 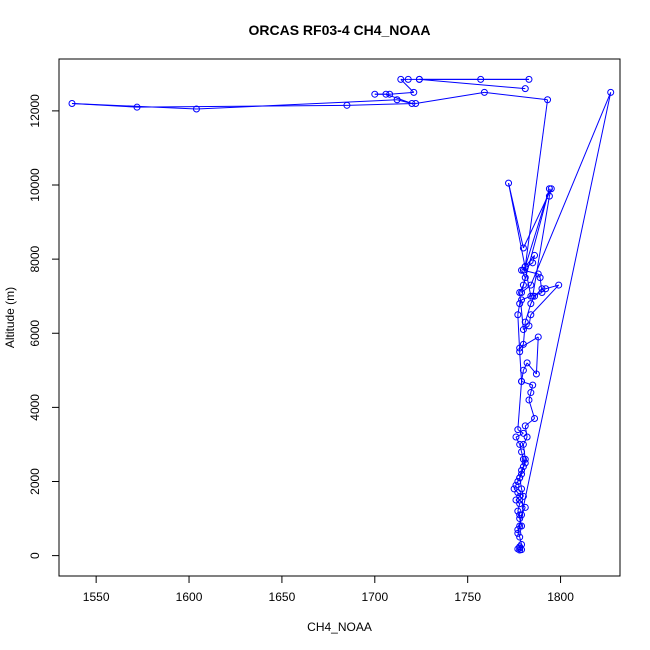 What do you see at coordinates (328, 590) in the screenshot?
I see `x-axis: 1550 1600 1650 1700 1750 1800` at bounding box center [328, 590].